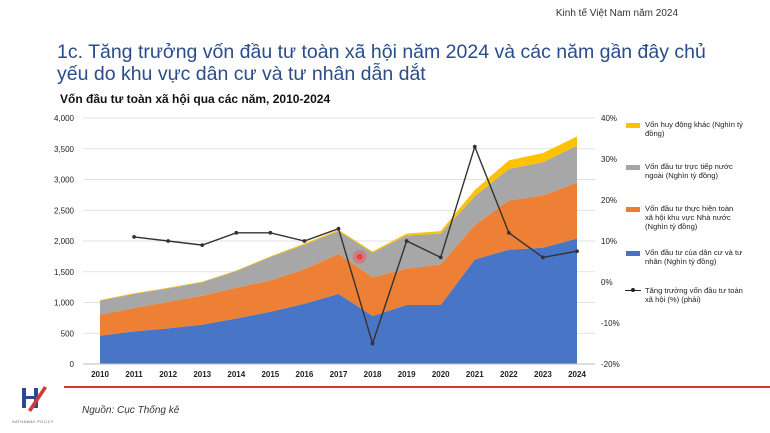 The image size is (770, 433). I want to click on annotation-dot, so click(359, 256).